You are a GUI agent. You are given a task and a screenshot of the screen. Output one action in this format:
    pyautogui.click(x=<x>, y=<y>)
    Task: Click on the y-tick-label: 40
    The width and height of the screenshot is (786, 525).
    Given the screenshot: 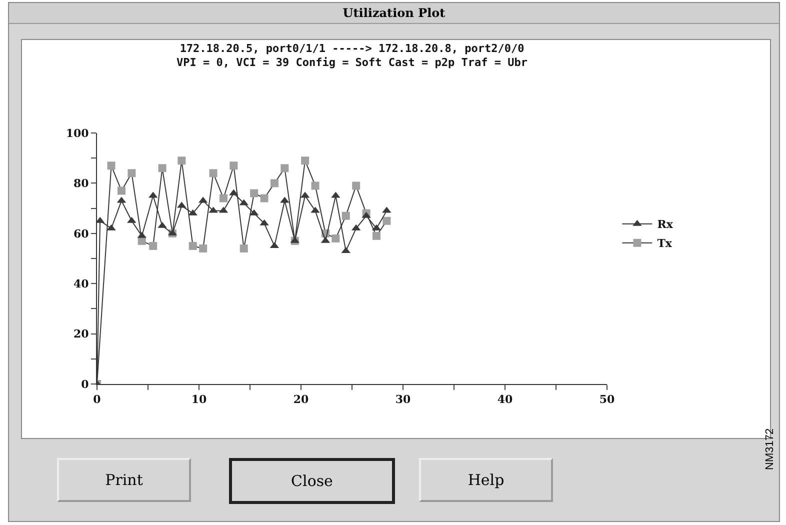 What is the action you would take?
    pyautogui.click(x=81, y=283)
    